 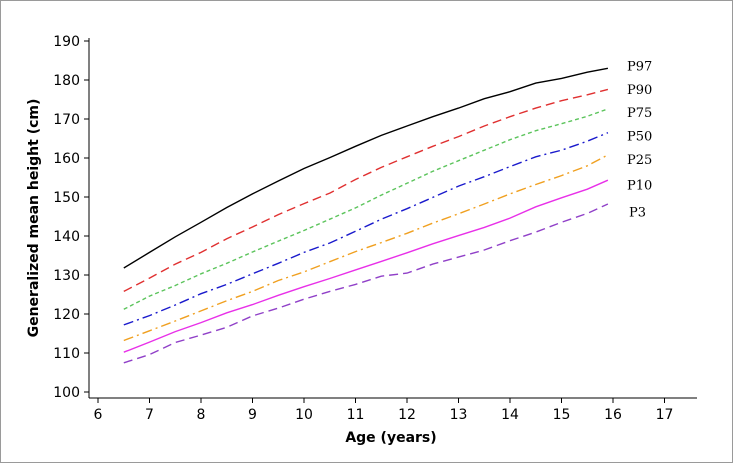 I want to click on series-label-p3: P3, so click(x=637, y=213).